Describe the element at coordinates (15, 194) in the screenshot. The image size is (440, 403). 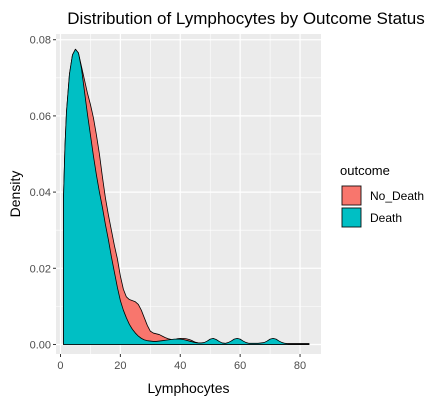
I see `y-axis-title: Density` at that location.